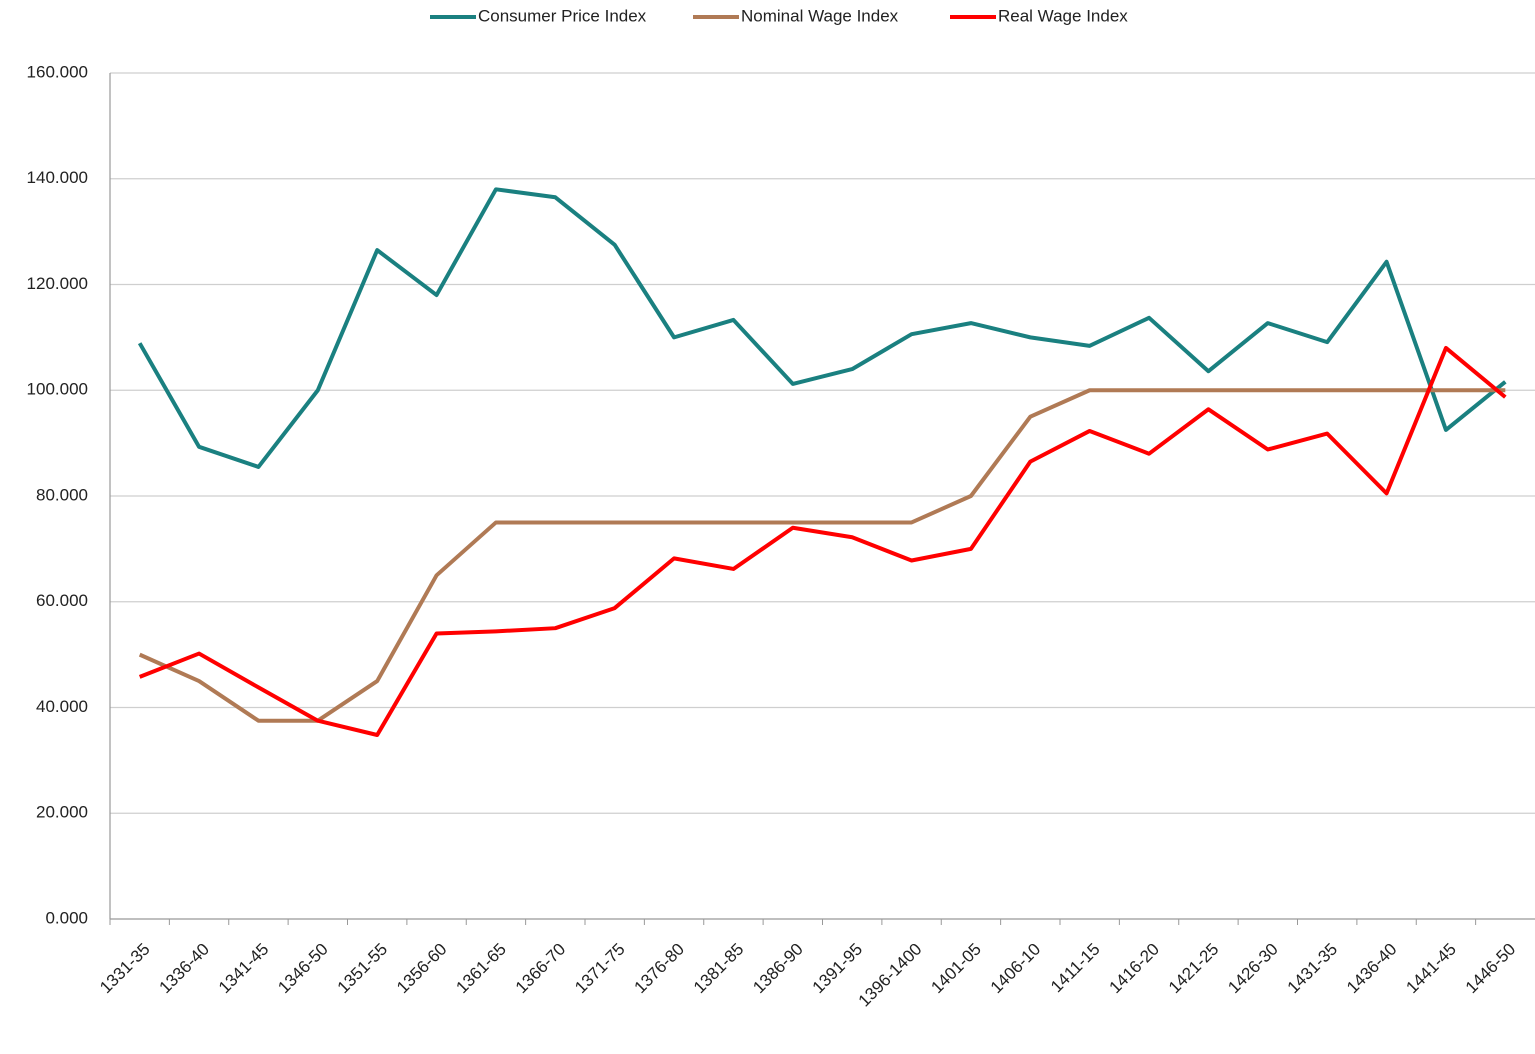 Image resolution: width=1535 pixels, height=1054 pixels. Describe the element at coordinates (422, 969) in the screenshot. I see `x-tick-label: 1356-60` at that location.